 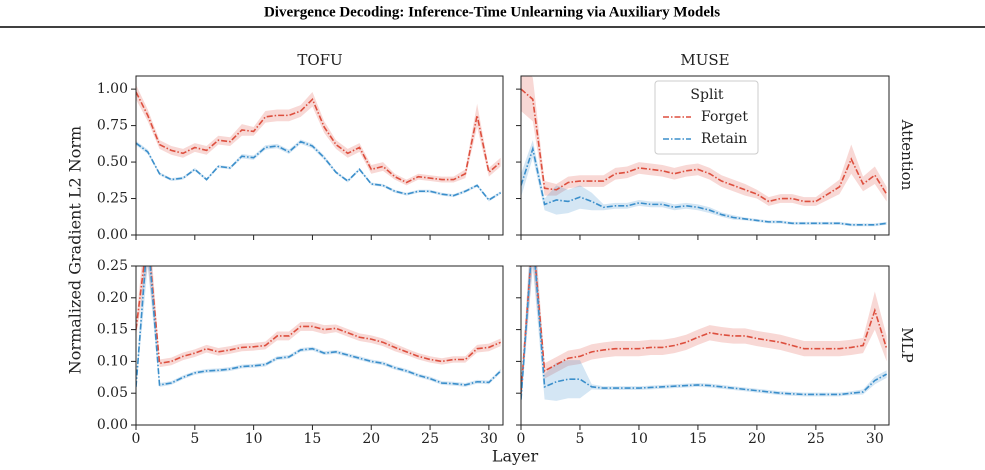 What do you see at coordinates (707, 95) in the screenshot?
I see `legend-title: Split` at bounding box center [707, 95].